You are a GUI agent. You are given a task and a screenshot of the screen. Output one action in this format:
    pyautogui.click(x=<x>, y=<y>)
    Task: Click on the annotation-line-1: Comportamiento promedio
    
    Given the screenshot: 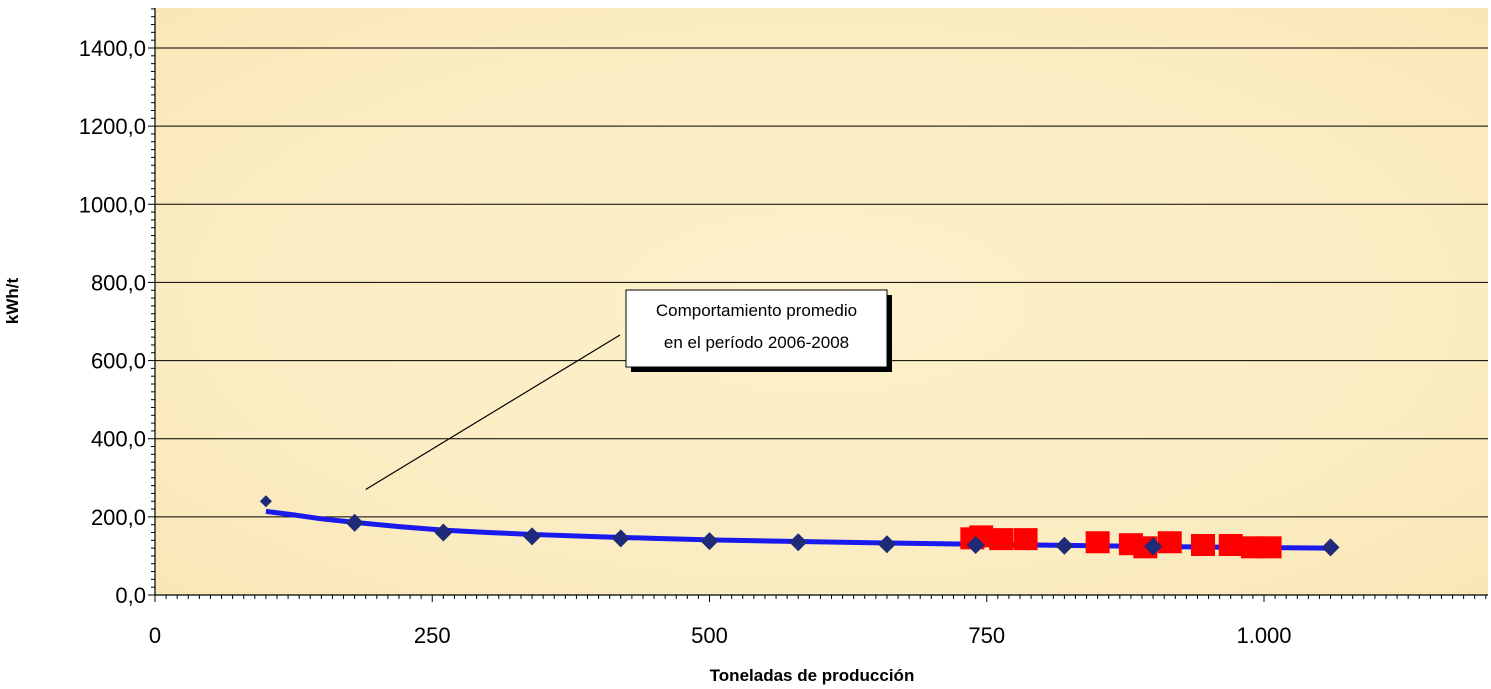 What is the action you would take?
    pyautogui.click(x=756, y=310)
    